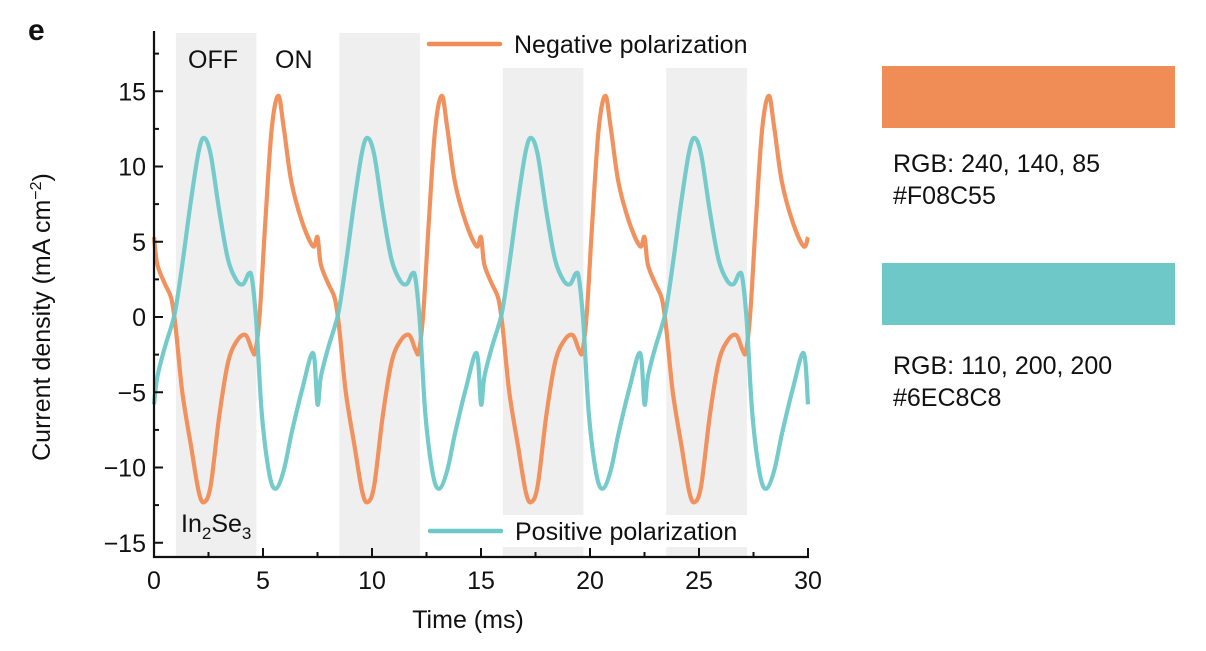 The height and width of the screenshot is (651, 1206). I want to click on x-tick-label: 5, so click(263, 581).